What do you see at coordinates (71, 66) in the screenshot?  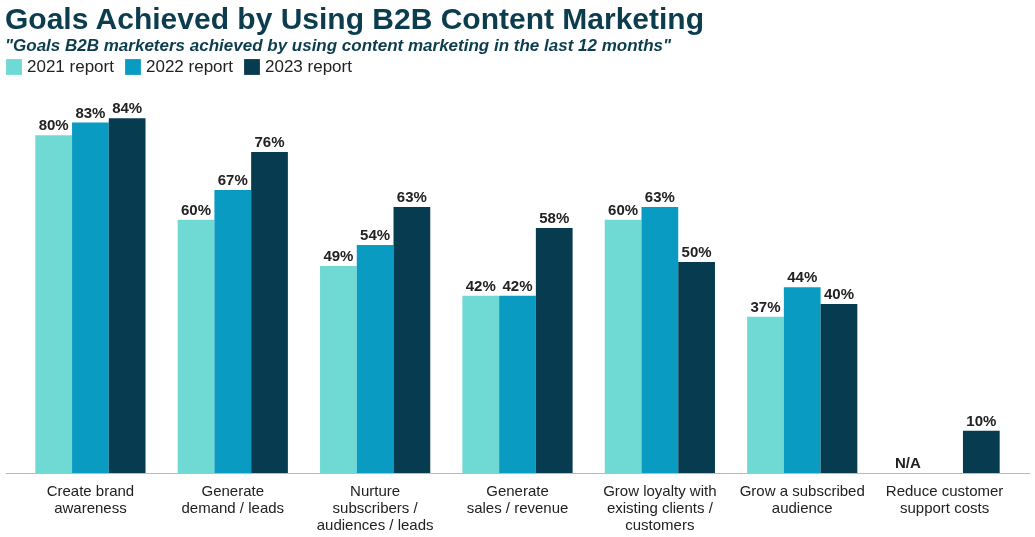 I see `legend-label: 2021 report` at bounding box center [71, 66].